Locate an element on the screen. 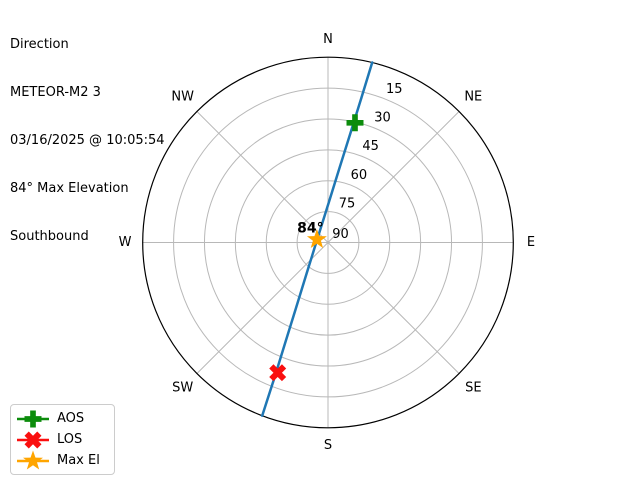 This screenshot has width=640, height=480. legend-label-aos: AOS is located at coordinates (71, 418).